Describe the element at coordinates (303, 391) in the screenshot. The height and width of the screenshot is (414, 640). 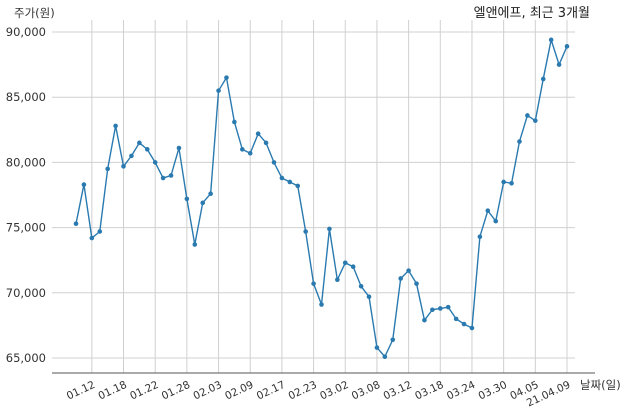
I see `x-tick-label: 02.23` at that location.